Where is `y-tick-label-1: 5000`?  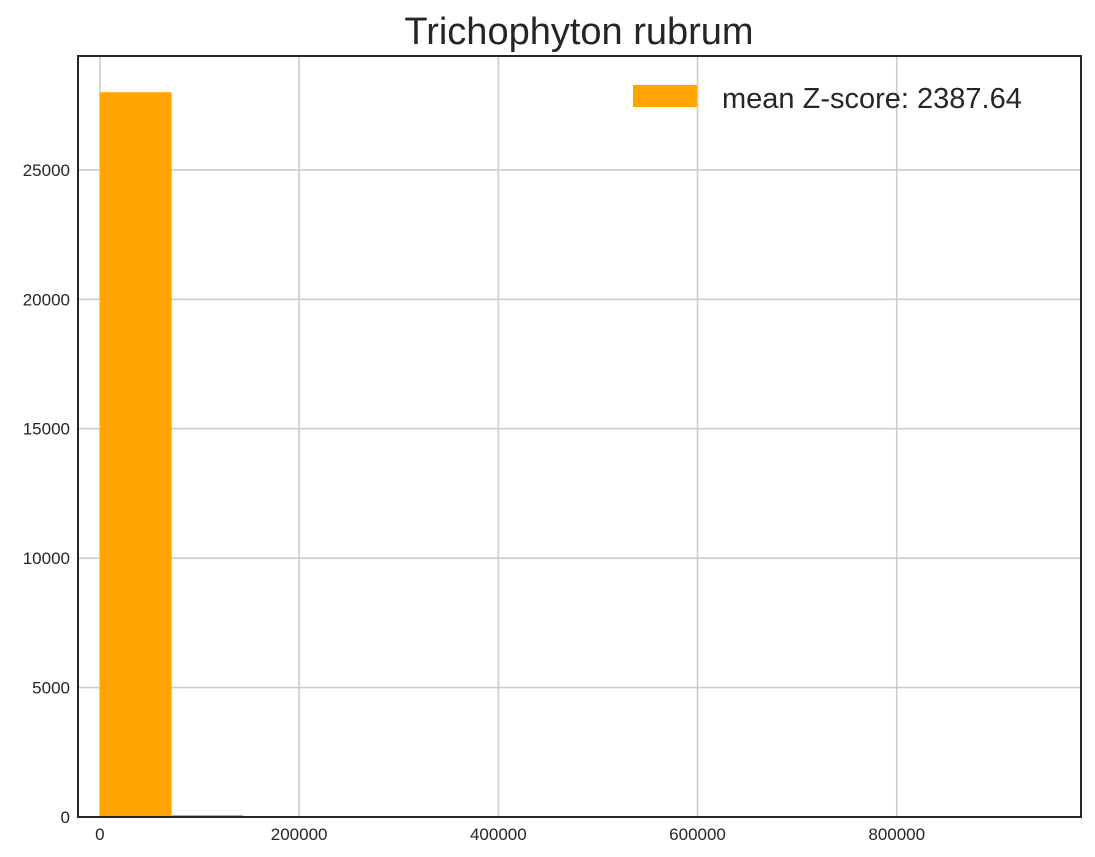
y-tick-label-1: 5000 is located at coordinates (51, 688).